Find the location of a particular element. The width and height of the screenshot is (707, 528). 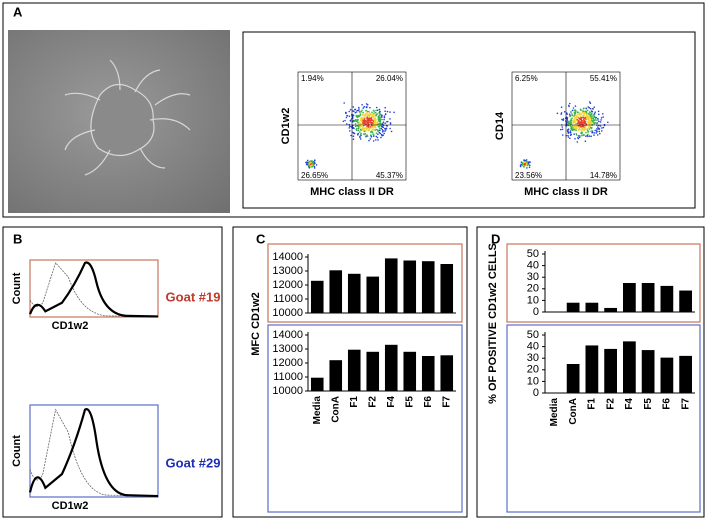

histogram-curve is located at coordinates (93, 452).